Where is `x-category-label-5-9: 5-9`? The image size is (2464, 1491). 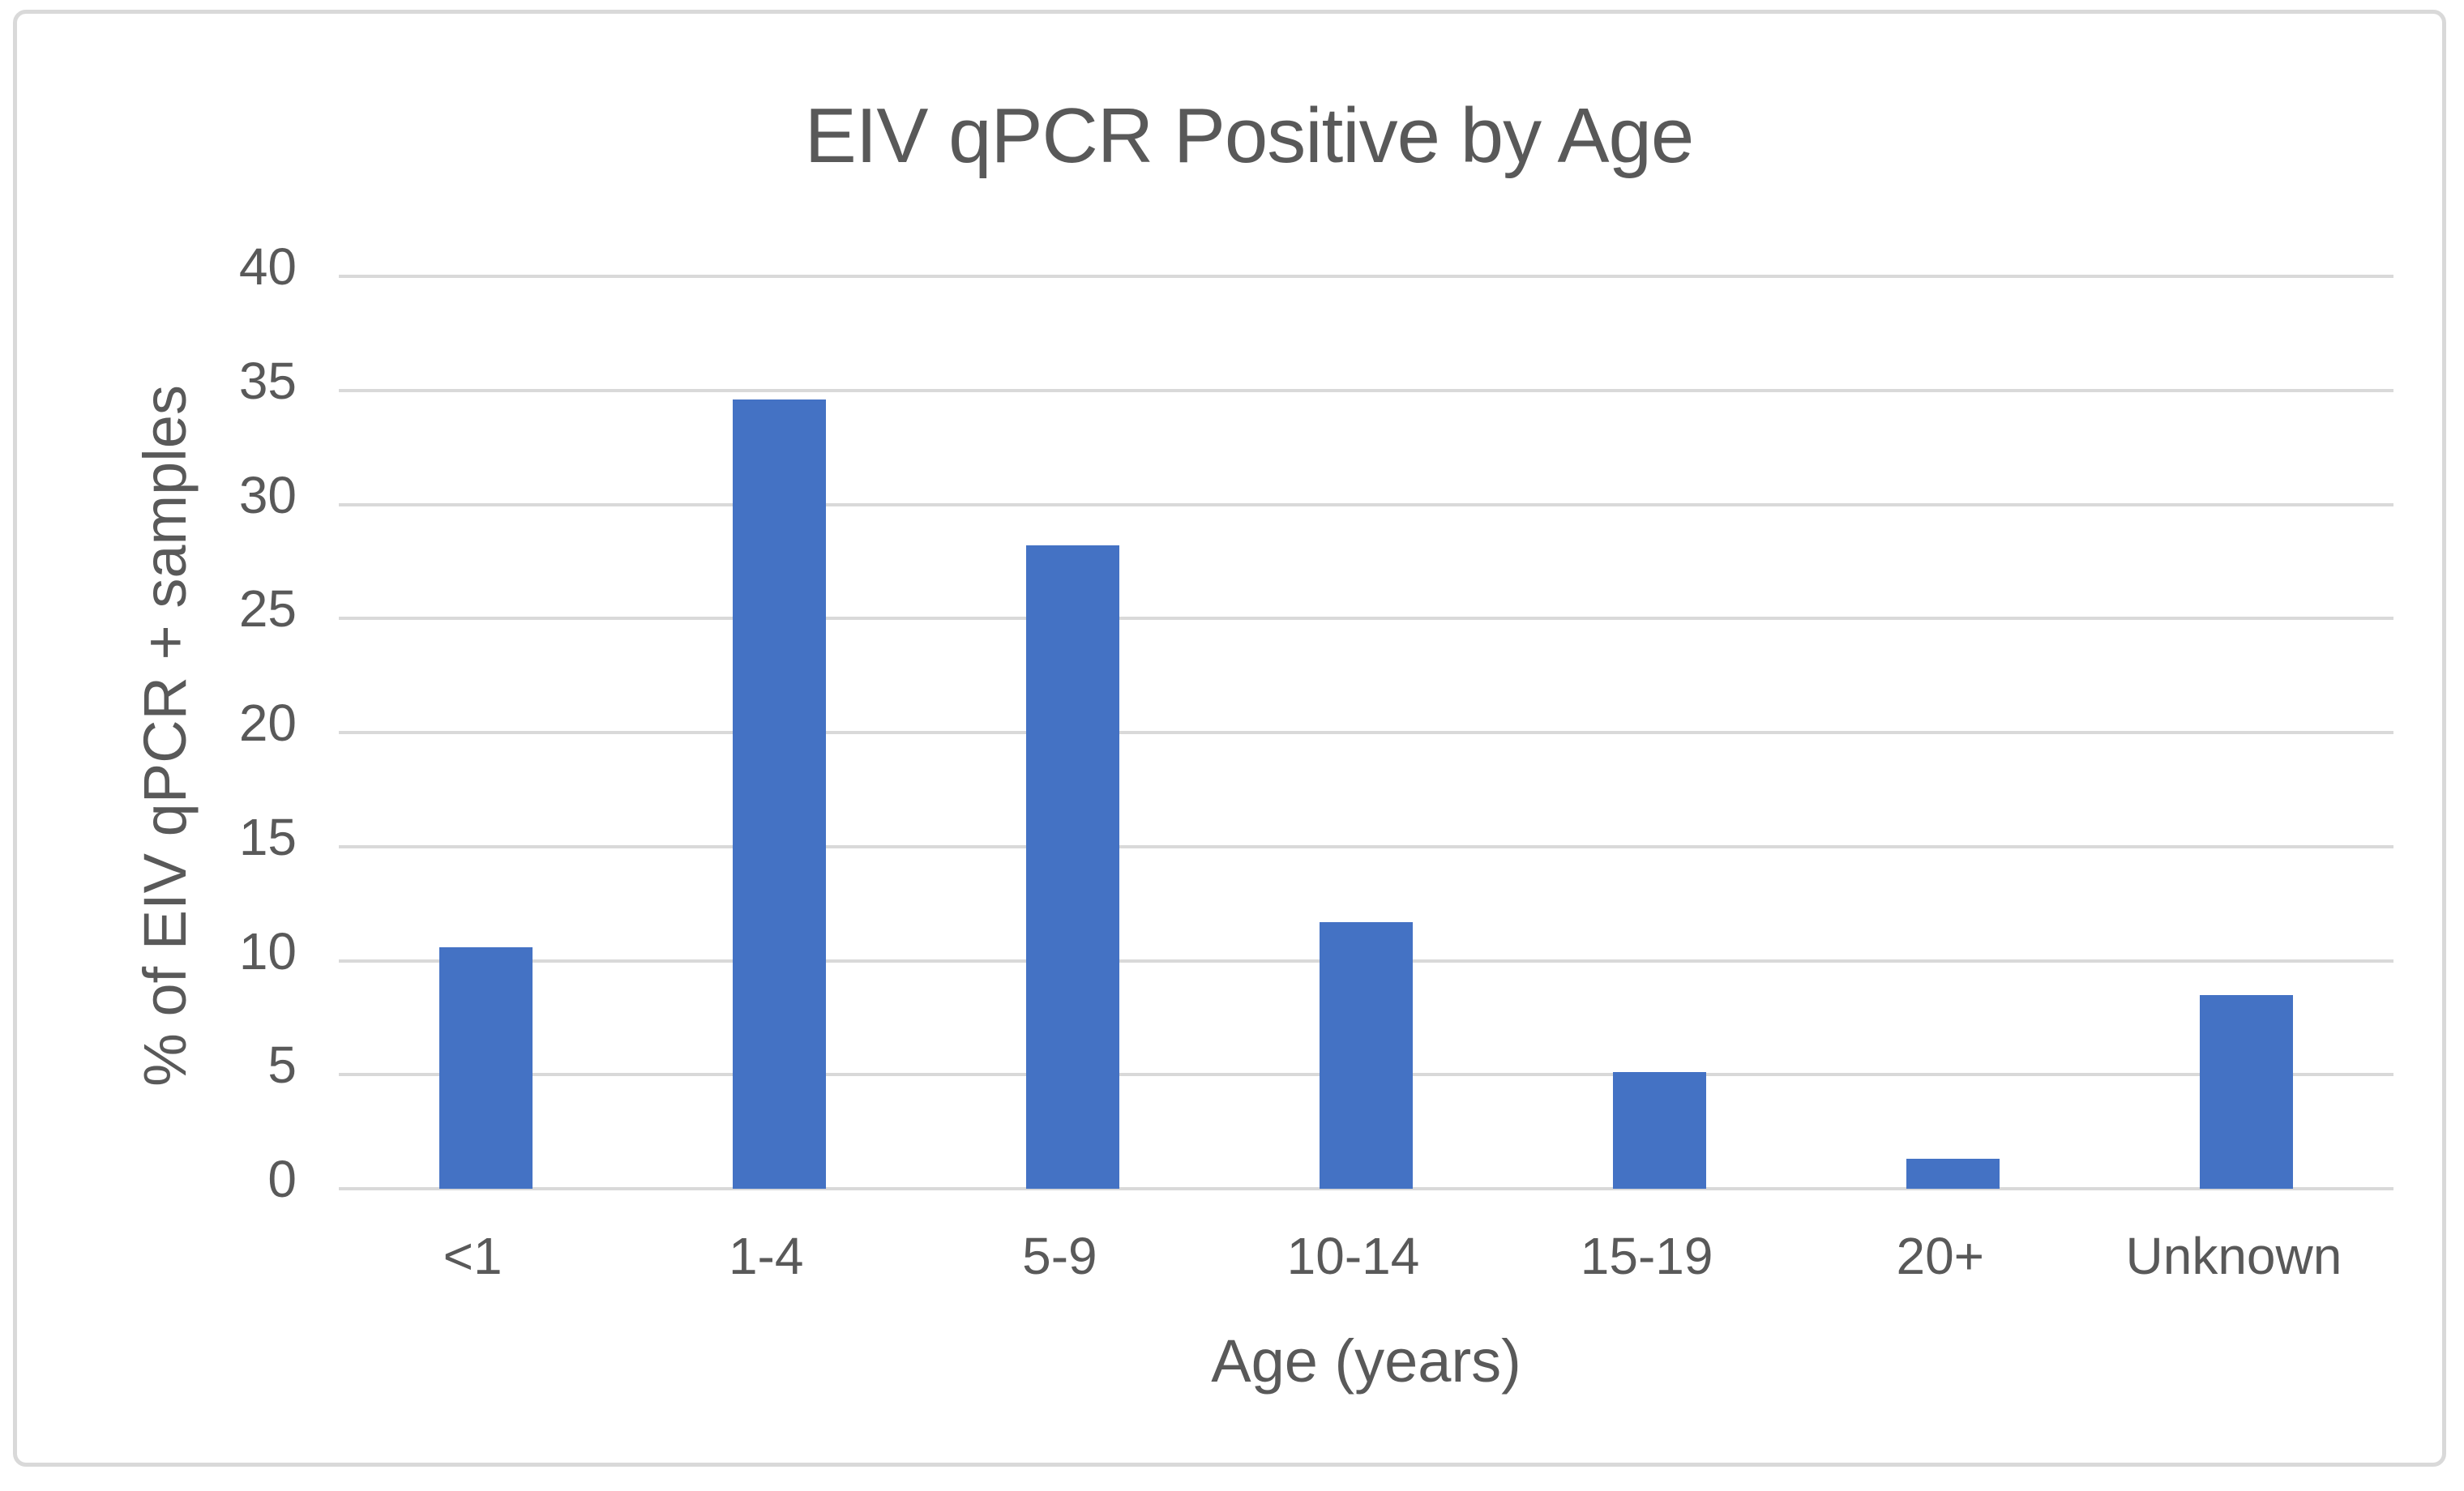
x-category-label-5-9: 5-9 is located at coordinates (1059, 1256).